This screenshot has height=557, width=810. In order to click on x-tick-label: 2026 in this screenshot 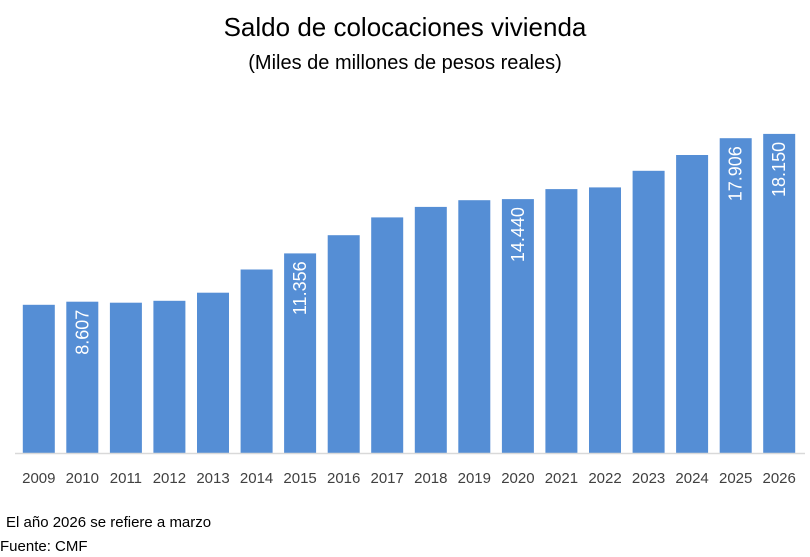, I will do `click(779, 478)`.